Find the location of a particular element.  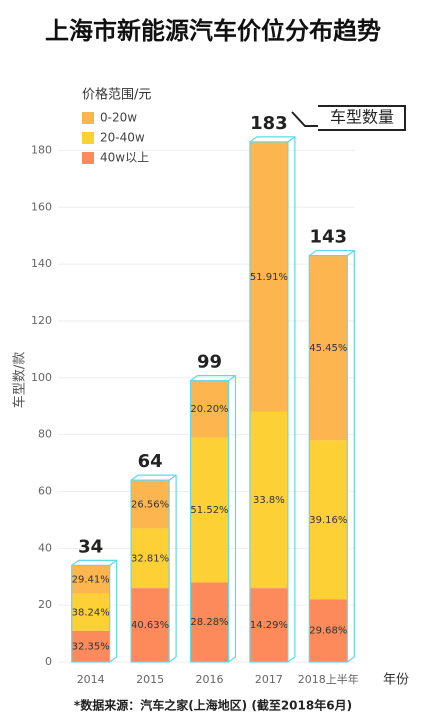

segment-label: 26.56% is located at coordinates (150, 504).